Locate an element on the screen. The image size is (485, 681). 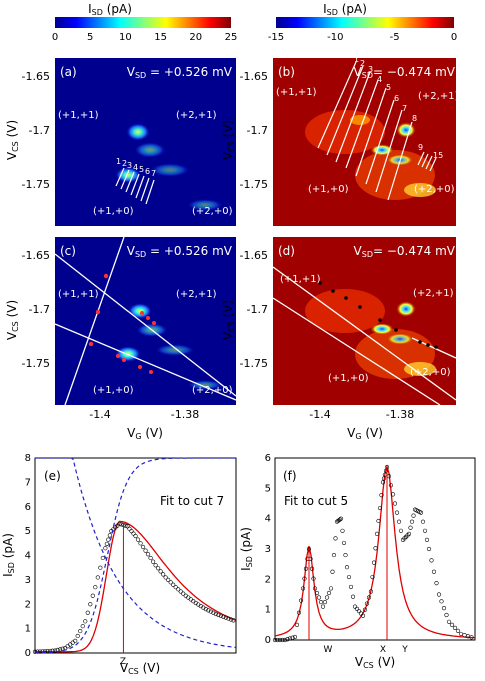
panel-a-letter: (a) is located at coordinates (68, 72).